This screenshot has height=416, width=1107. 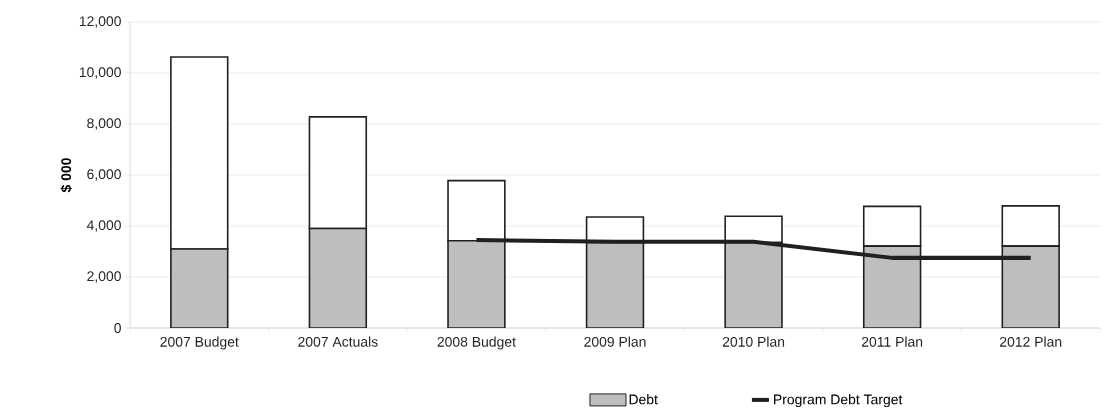 What do you see at coordinates (100, 73) in the screenshot?
I see `y-tick-label: 10,000` at bounding box center [100, 73].